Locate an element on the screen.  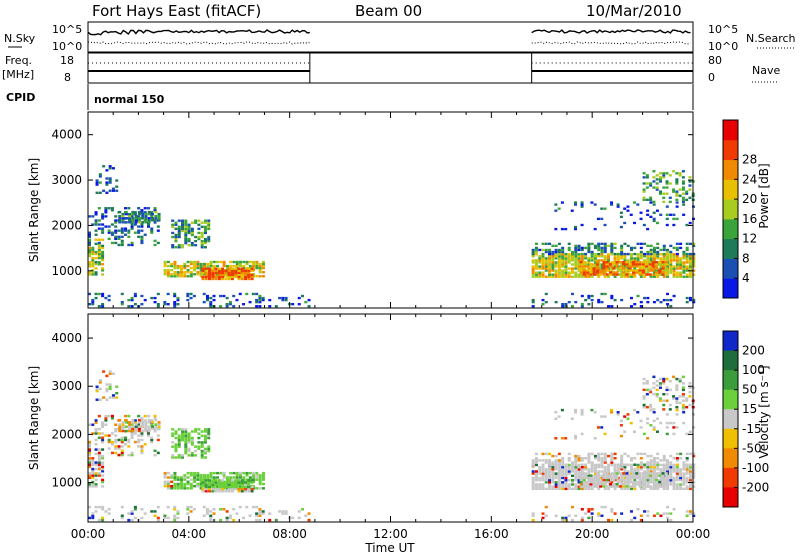
freq-panel: Freq. [MHz] 18 8 80 0 Nave is located at coordinates (391, 68).